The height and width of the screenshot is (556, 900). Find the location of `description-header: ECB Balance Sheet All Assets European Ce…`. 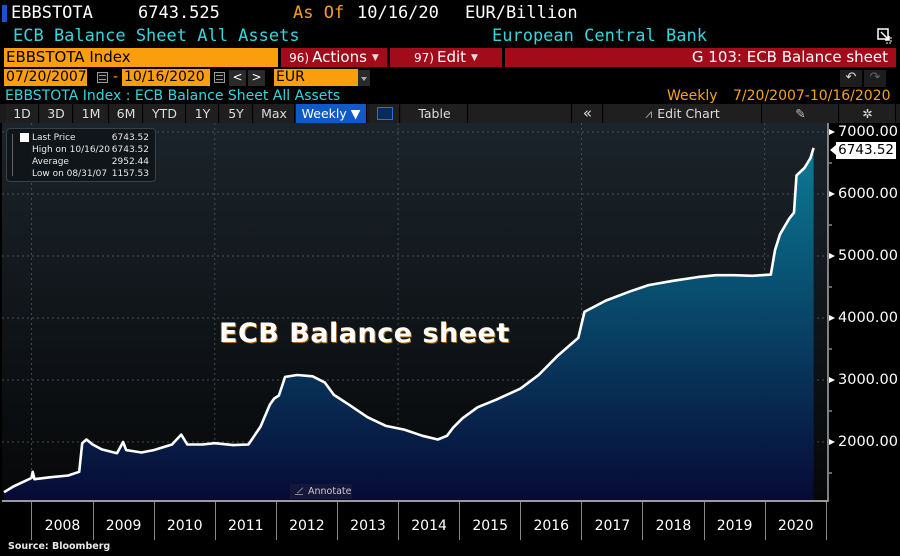

description-header: ECB Balance Sheet All Assets European Ce… is located at coordinates (450, 36).